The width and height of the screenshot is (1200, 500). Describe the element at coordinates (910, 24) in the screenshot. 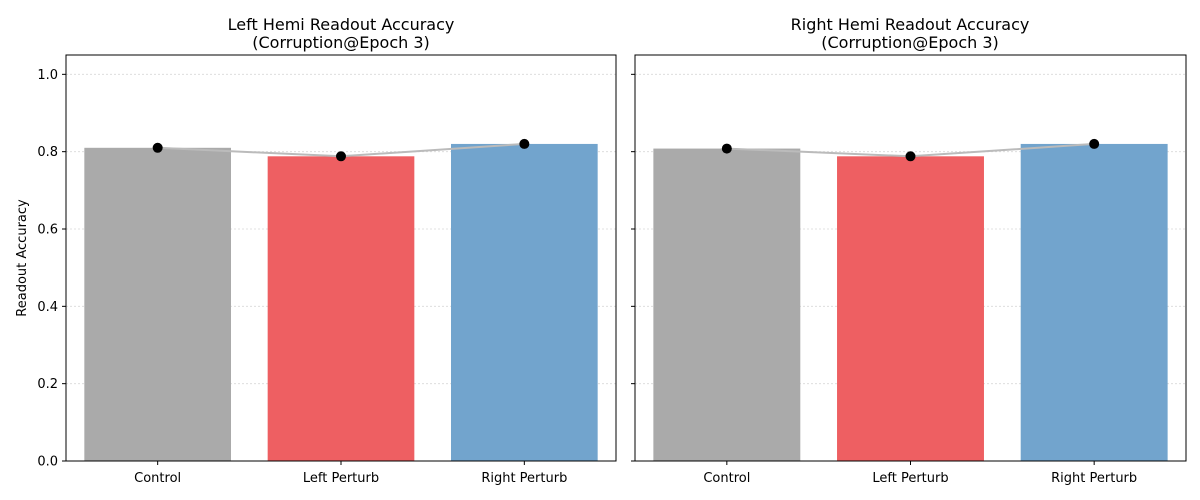

I see `chart-title-line1: Right Hemi Readout Accuracy` at that location.